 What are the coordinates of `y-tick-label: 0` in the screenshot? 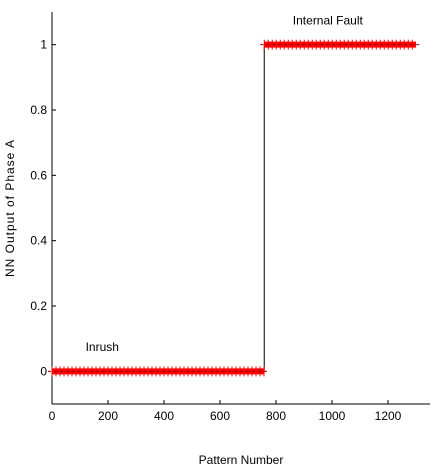 It's located at (43, 371).